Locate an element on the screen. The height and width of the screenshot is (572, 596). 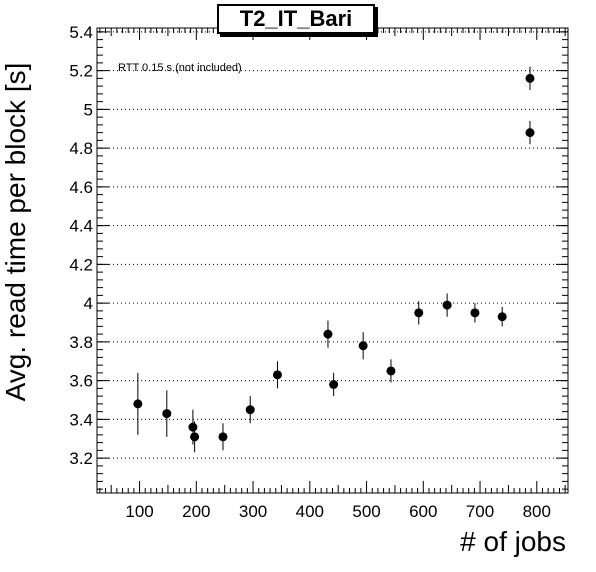
y-tick-label: 3.2 is located at coordinates (81, 458).